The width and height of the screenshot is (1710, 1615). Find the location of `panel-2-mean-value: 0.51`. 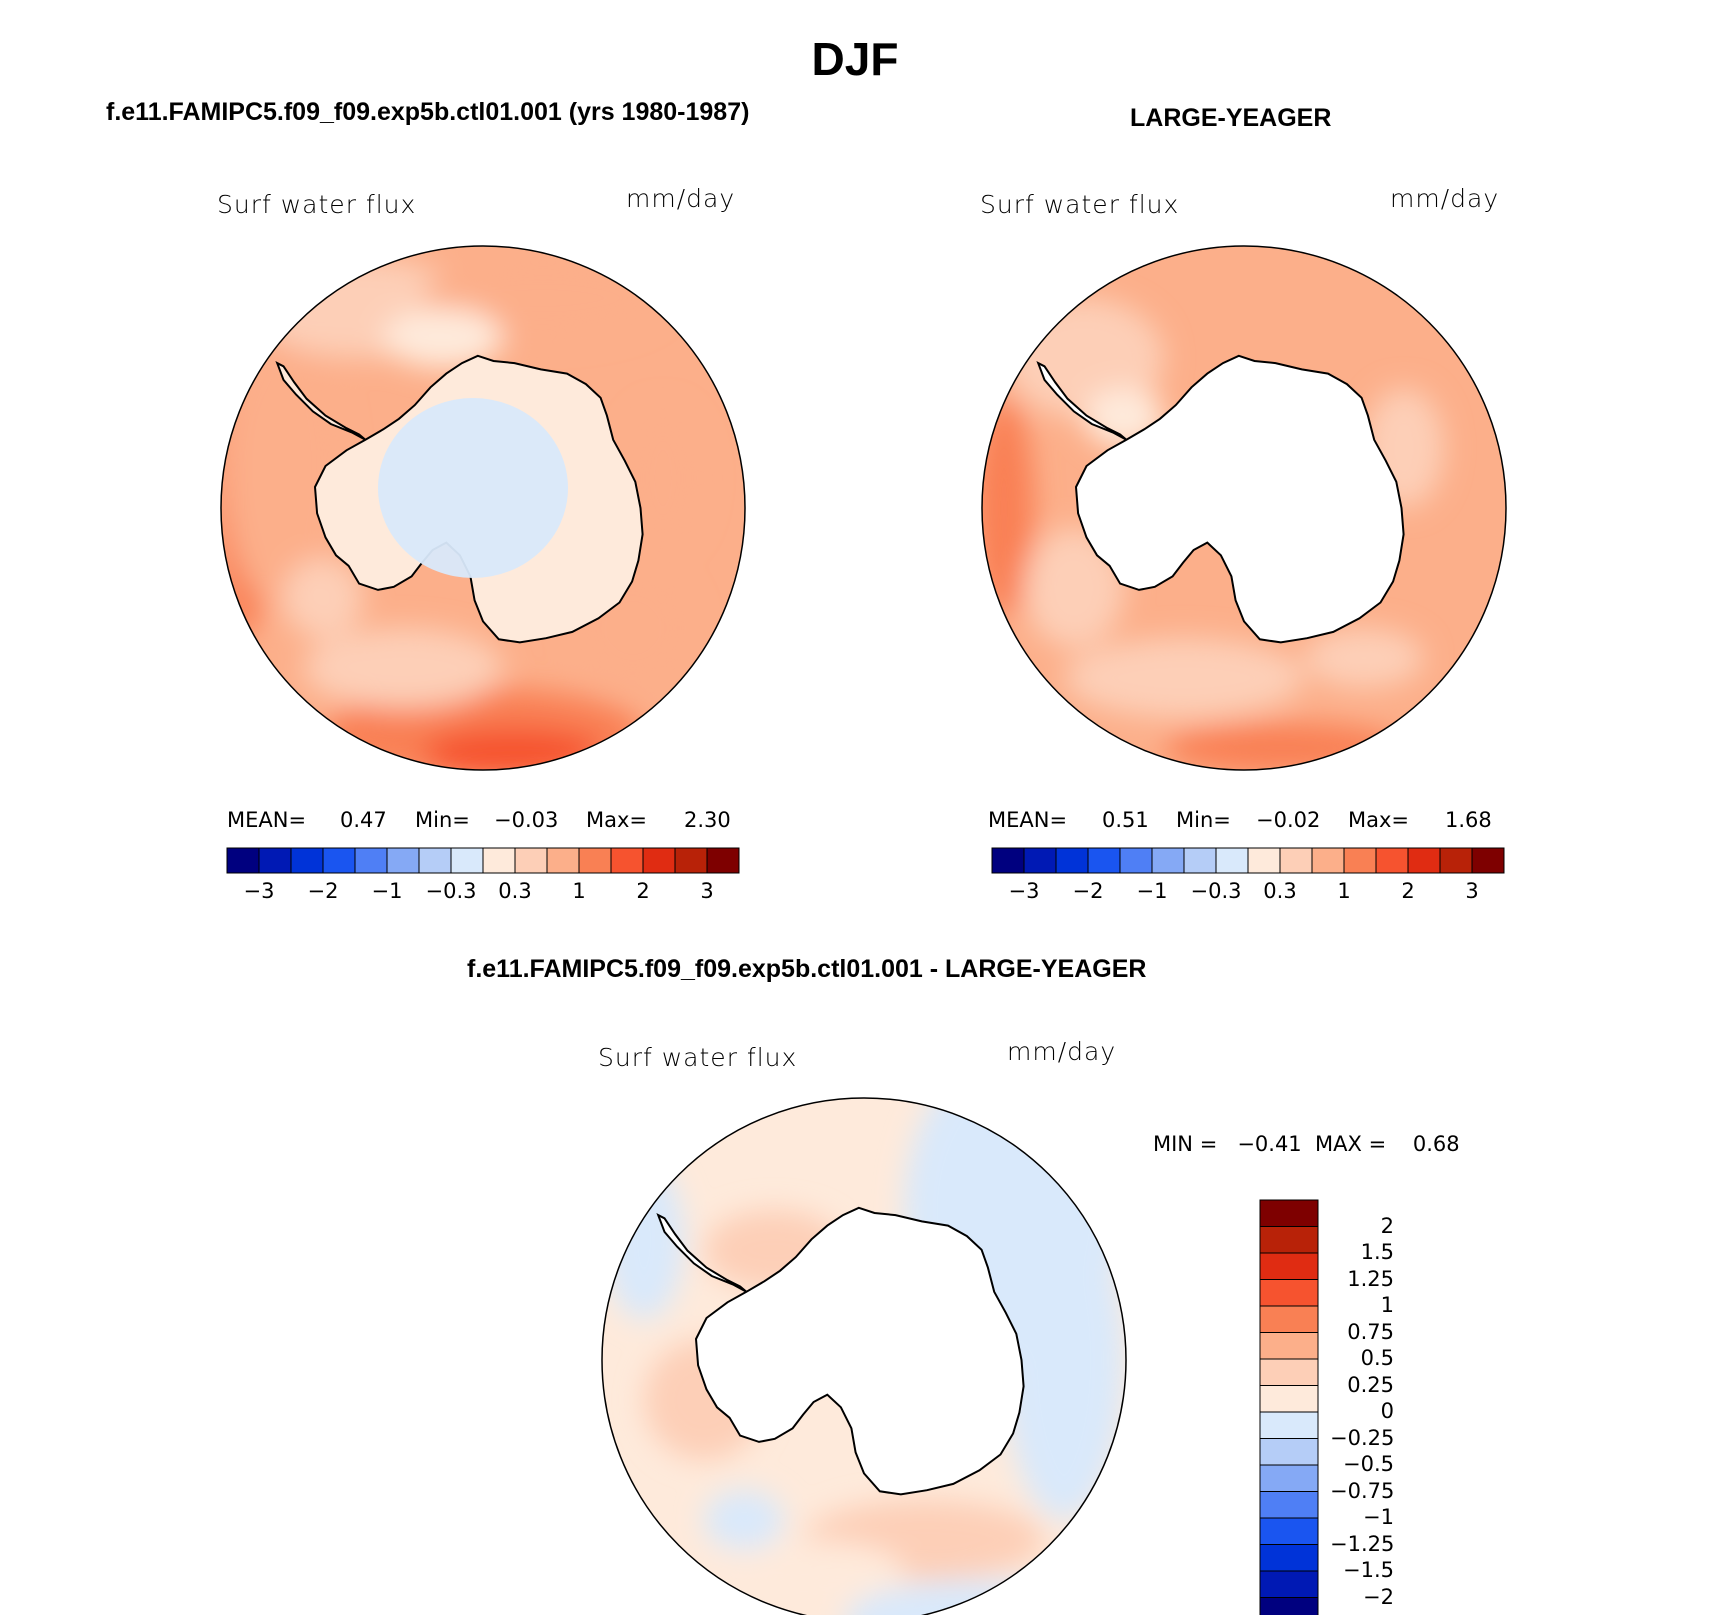

panel-2-mean-value: 0.51 is located at coordinates (1125, 820).